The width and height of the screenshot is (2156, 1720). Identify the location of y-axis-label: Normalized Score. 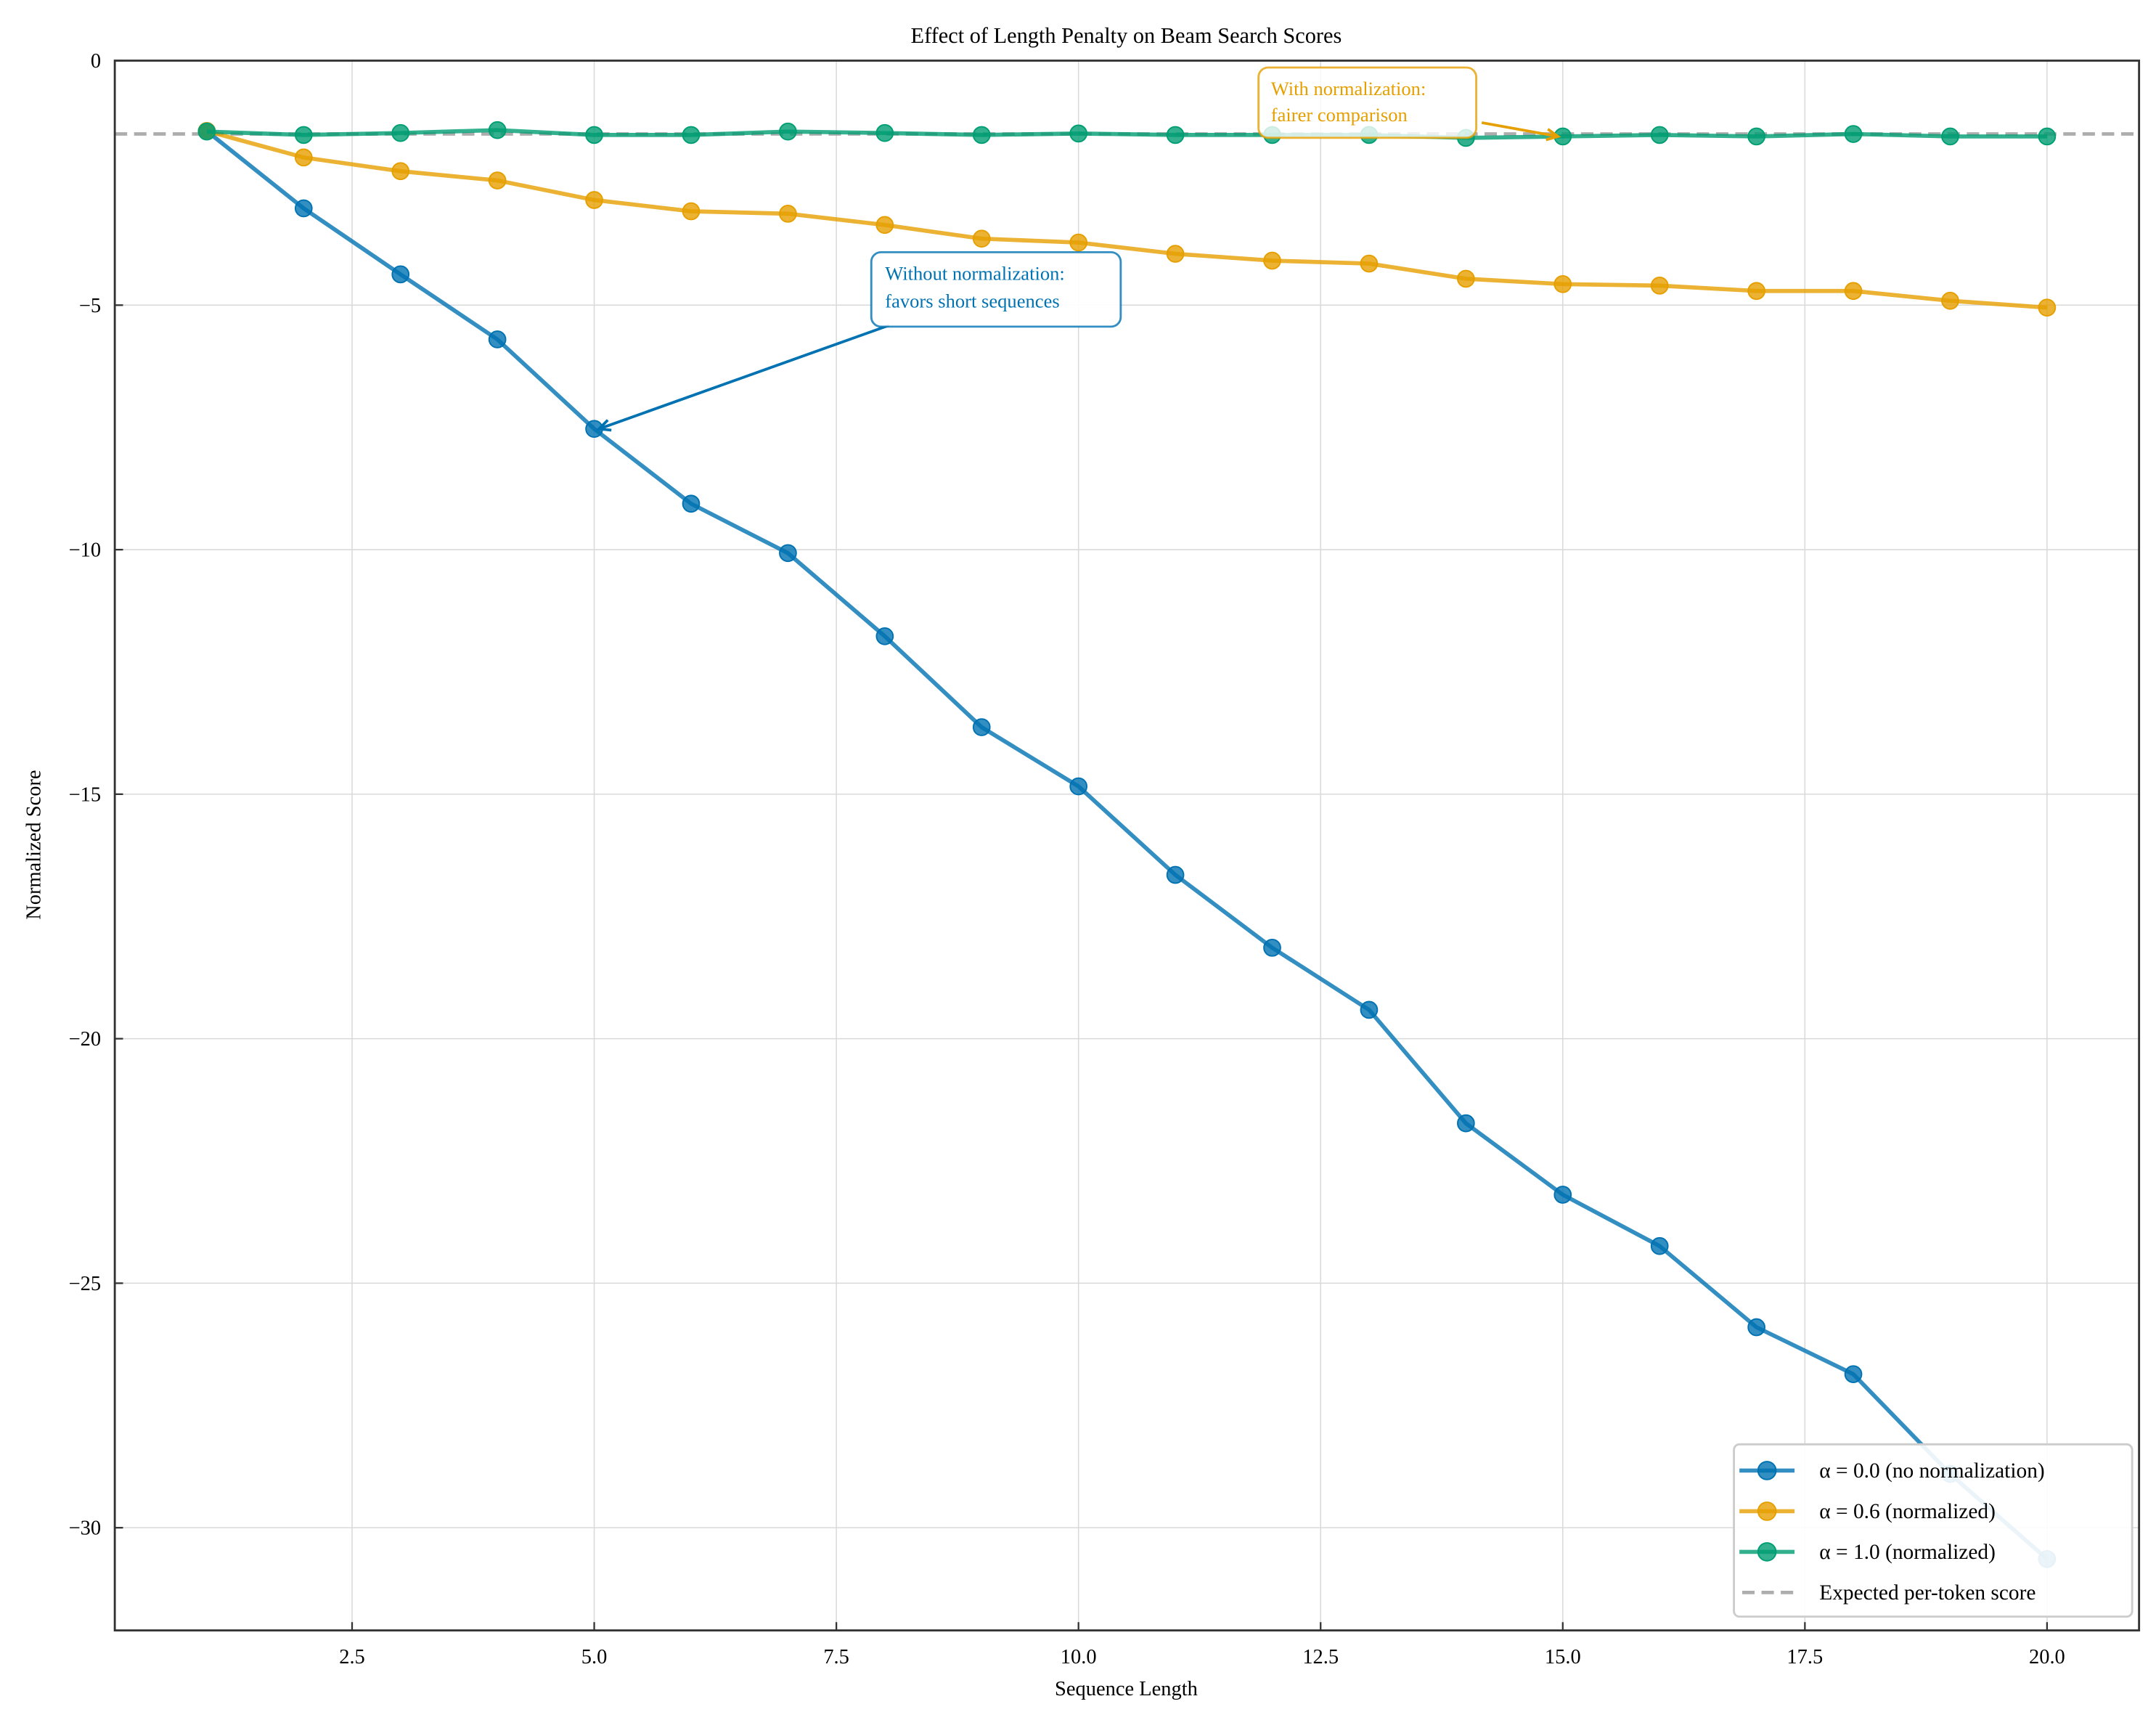
(34, 845).